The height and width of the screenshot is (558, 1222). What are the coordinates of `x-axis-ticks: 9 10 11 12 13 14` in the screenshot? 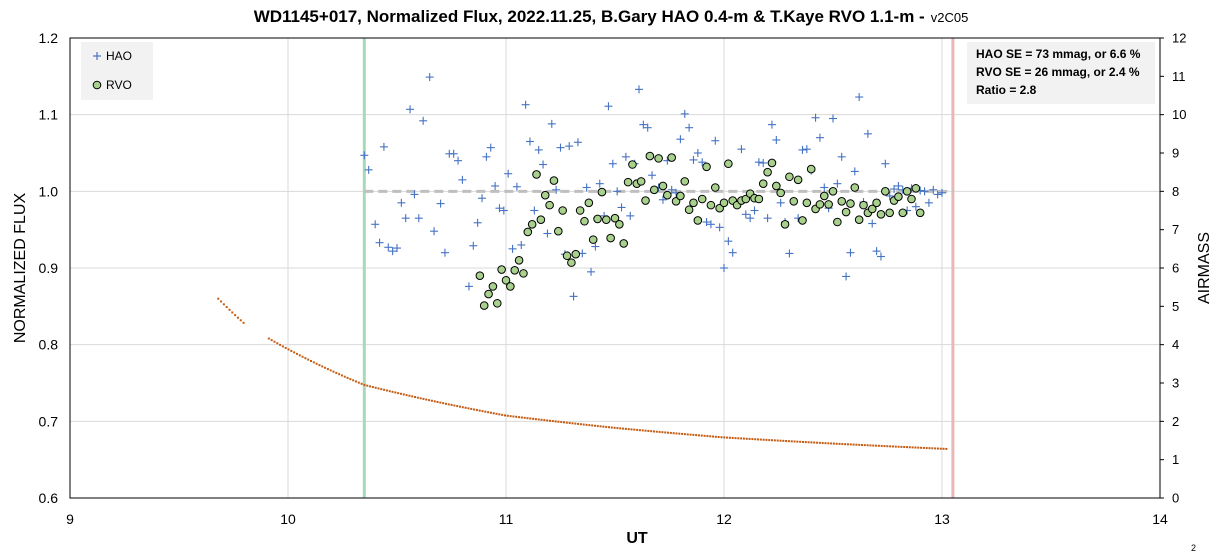 It's located at (617, 519).